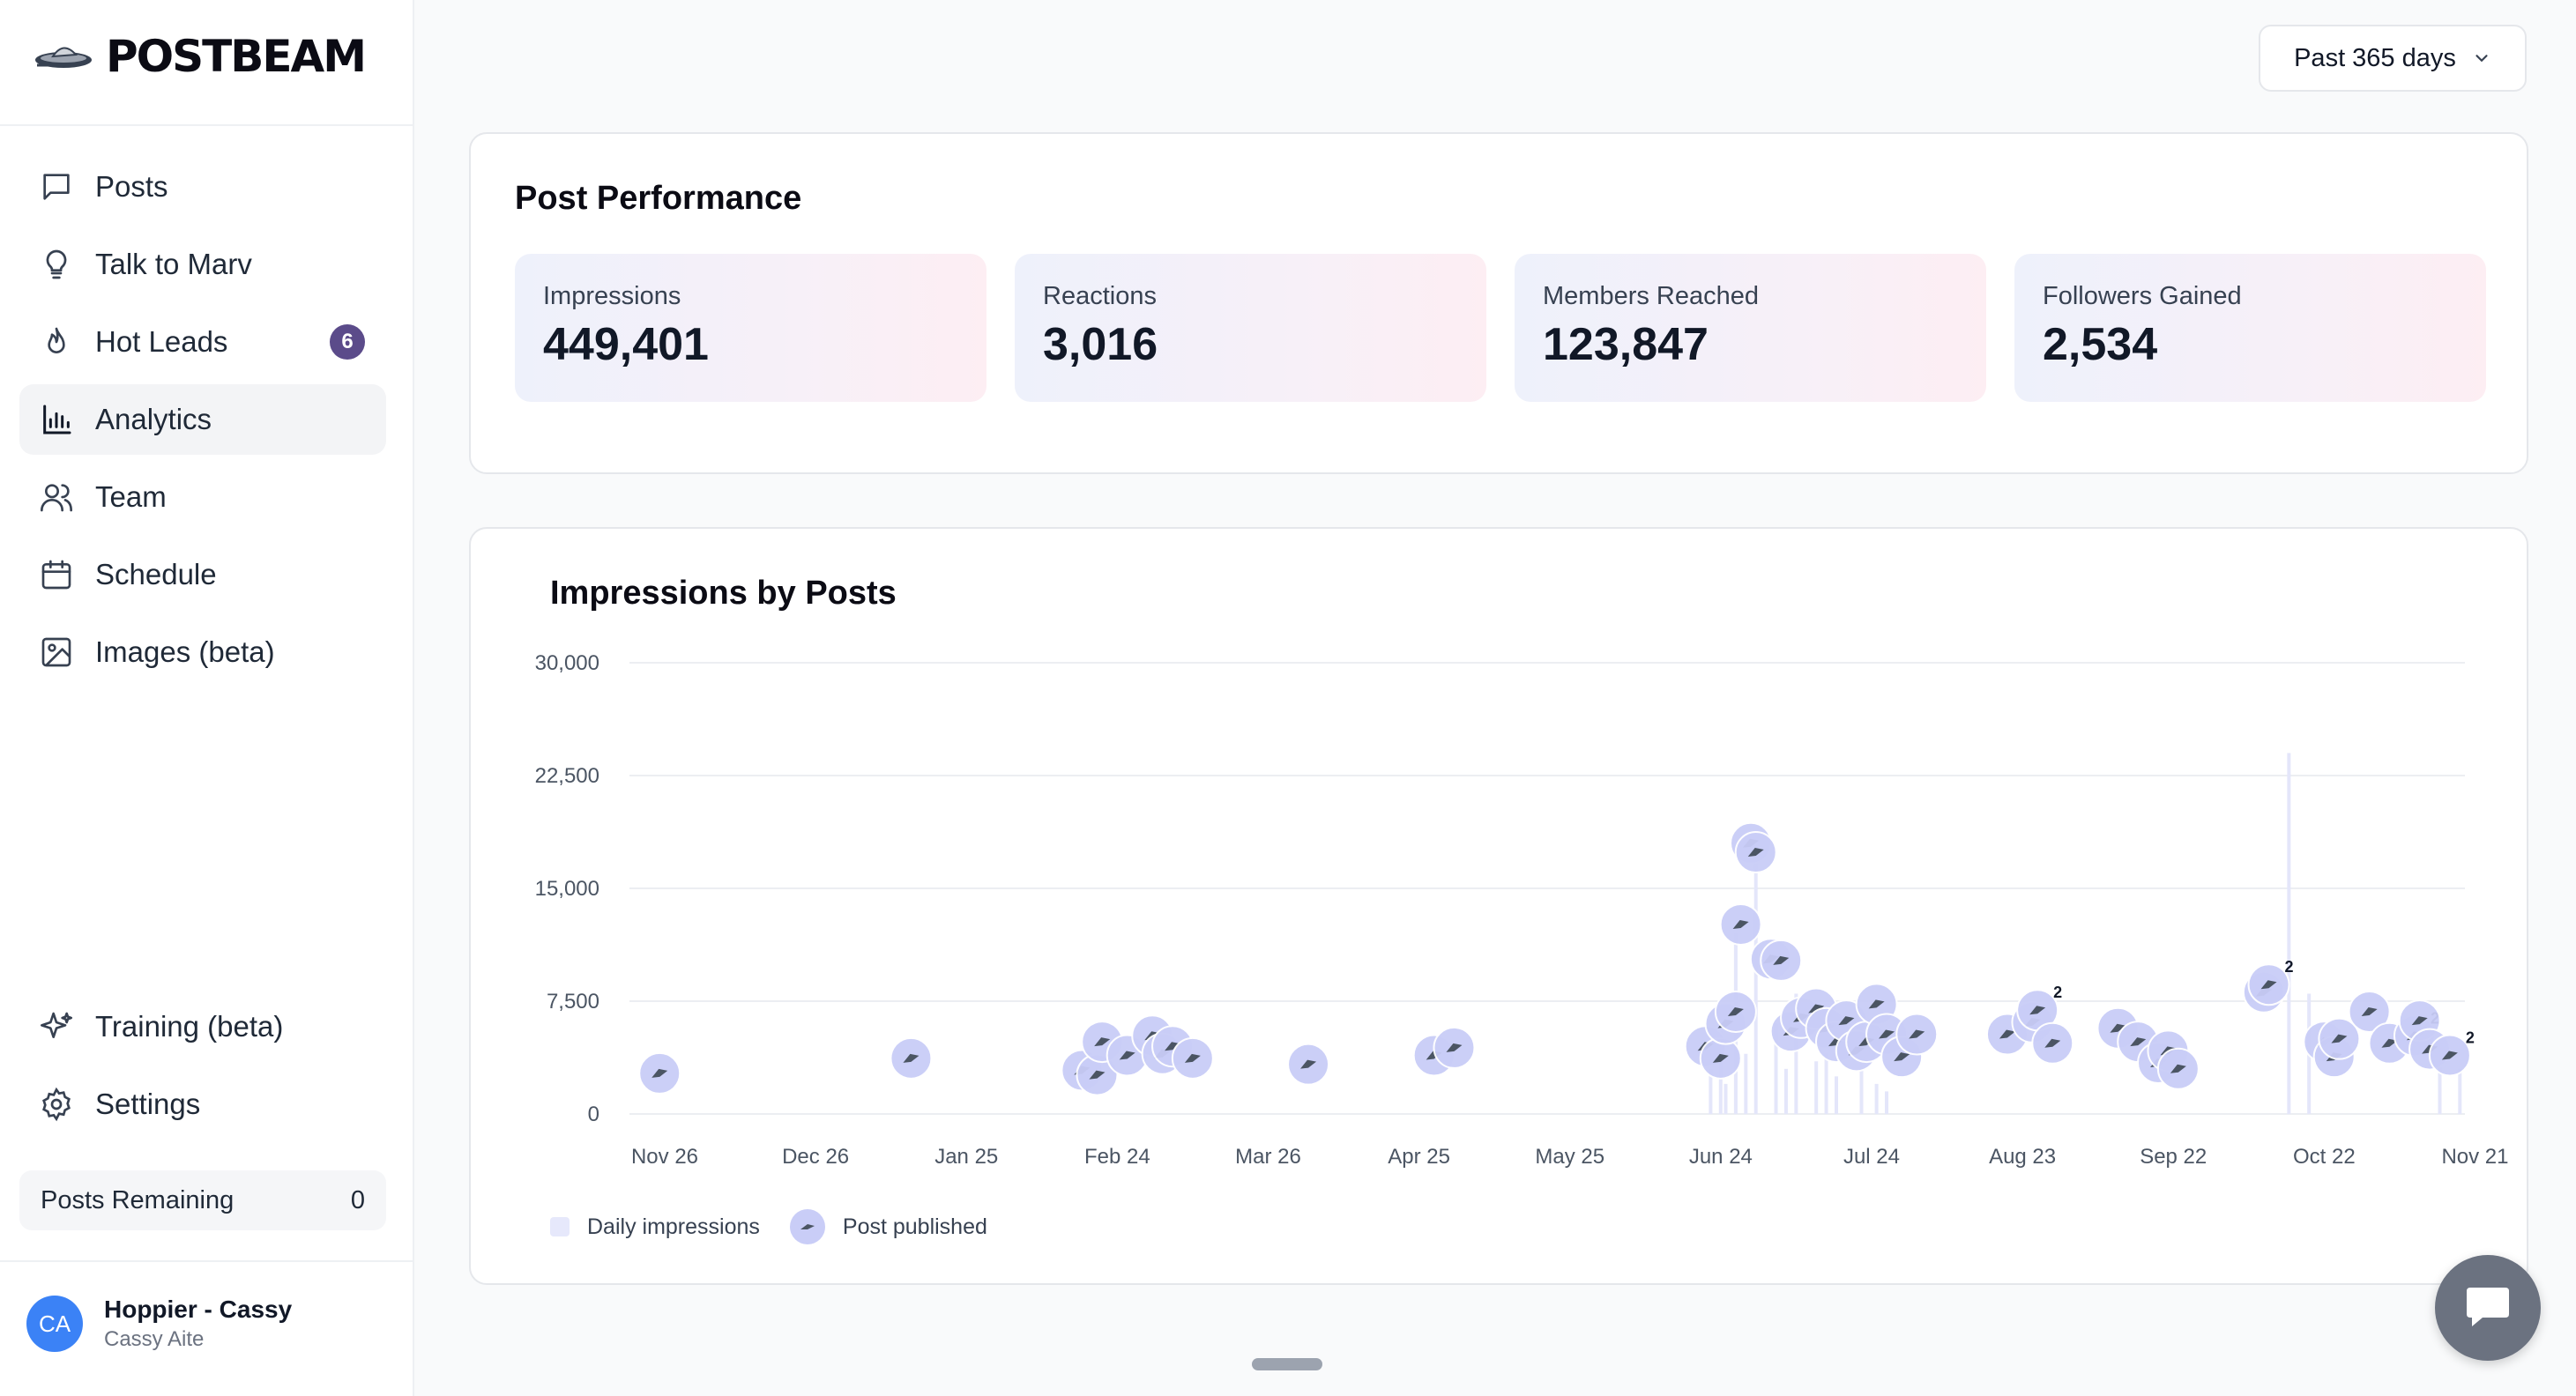 The image size is (2576, 1396). What do you see at coordinates (567, 889) in the screenshot?
I see `y-tick-label: 15,000` at bounding box center [567, 889].